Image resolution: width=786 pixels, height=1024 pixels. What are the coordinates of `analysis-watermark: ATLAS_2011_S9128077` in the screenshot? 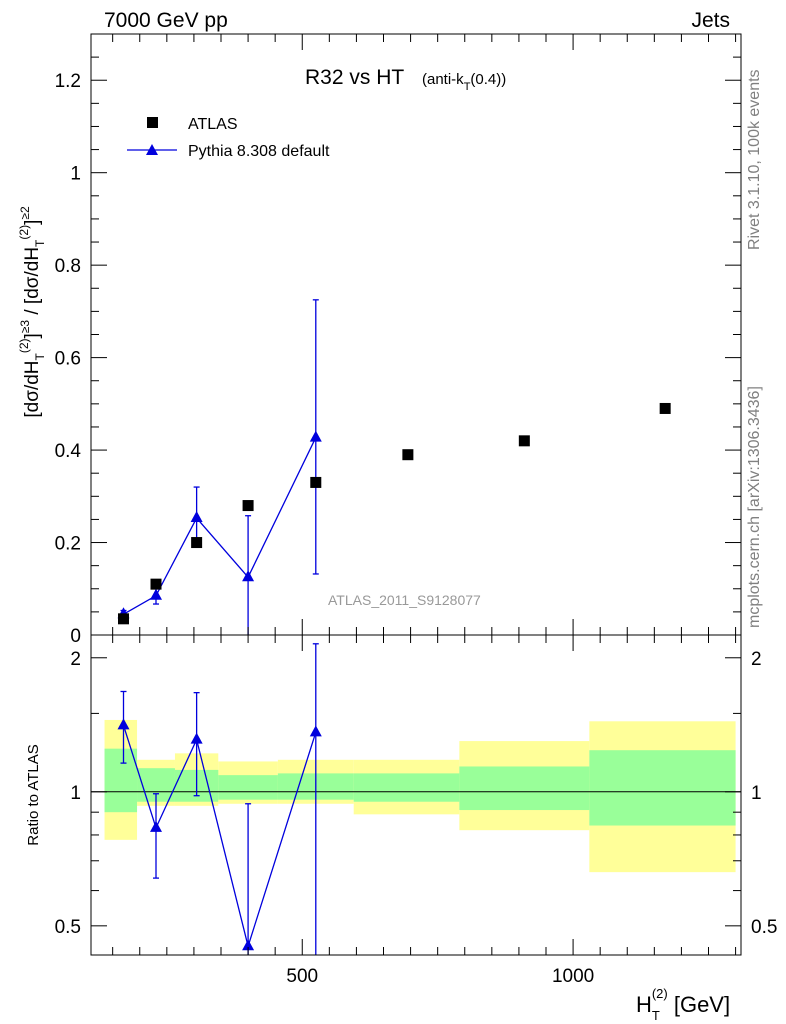 It's located at (404, 600).